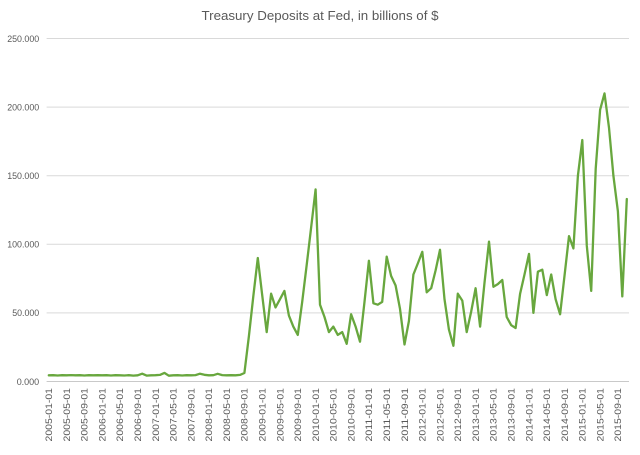  What do you see at coordinates (120, 415) in the screenshot?
I see `svg-text: 2006-05-01` at bounding box center [120, 415].